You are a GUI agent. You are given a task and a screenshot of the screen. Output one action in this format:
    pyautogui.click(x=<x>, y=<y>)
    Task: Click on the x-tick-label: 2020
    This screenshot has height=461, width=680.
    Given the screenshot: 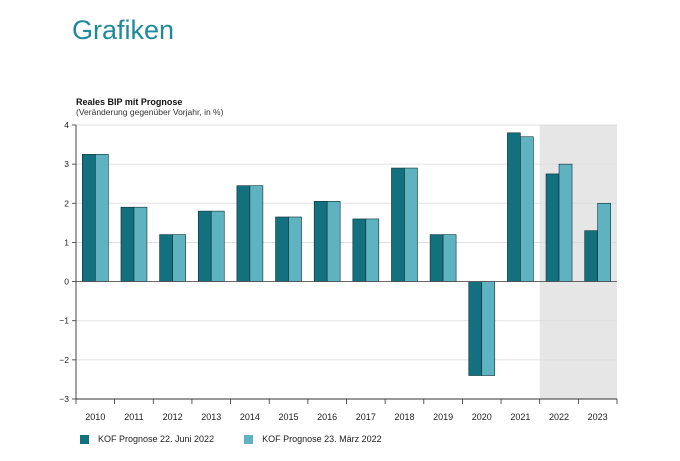 What is the action you would take?
    pyautogui.click(x=482, y=417)
    